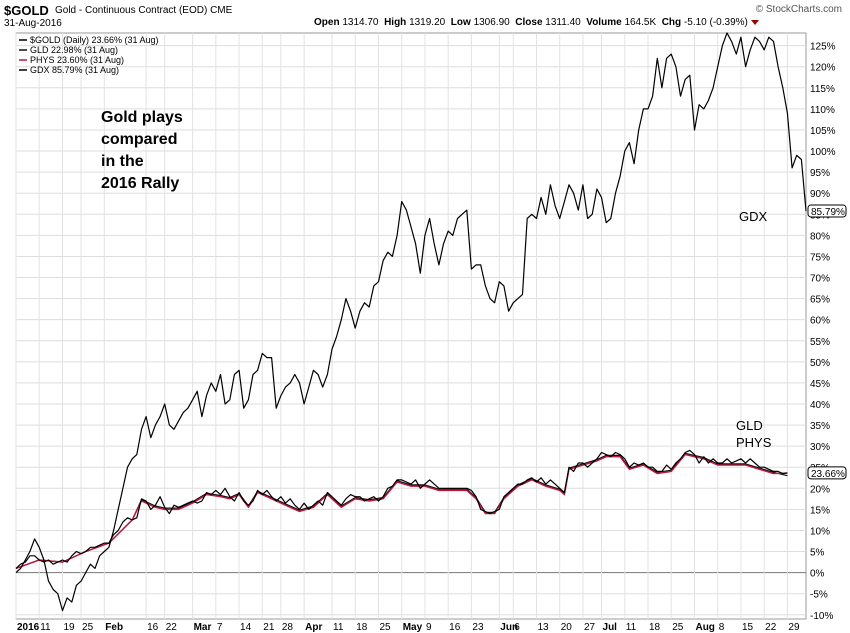  I want to click on y-tick-label: 45%, so click(820, 384).